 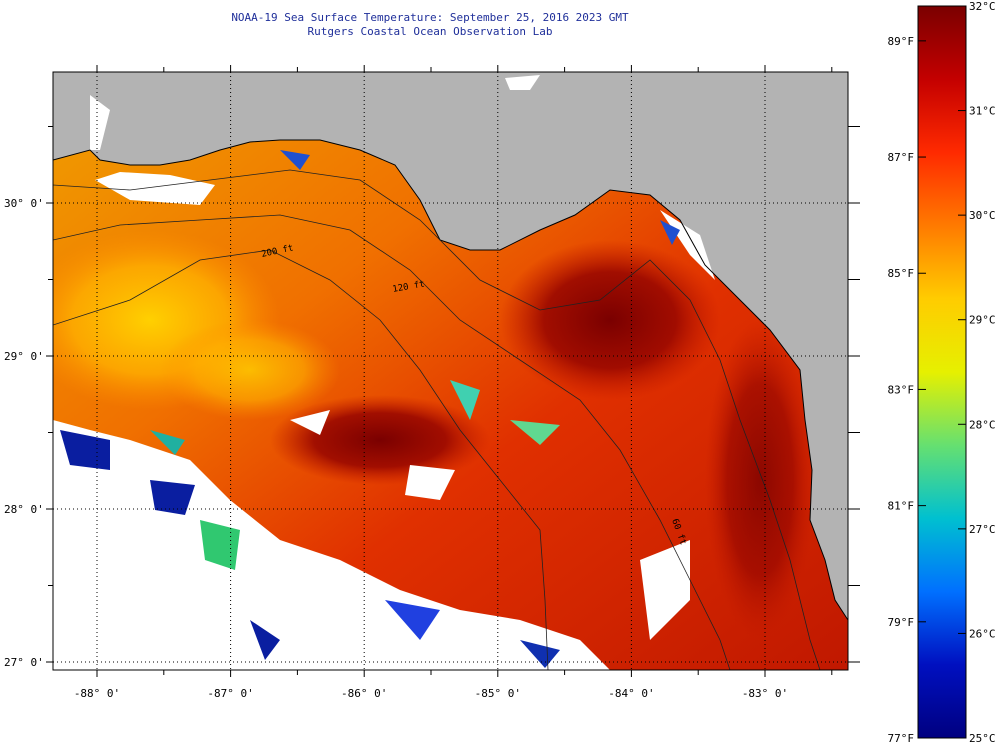 What do you see at coordinates (430, 31) in the screenshot?
I see `map-subtitle: Rutgers Coastal Ocean Observation Lab` at bounding box center [430, 31].